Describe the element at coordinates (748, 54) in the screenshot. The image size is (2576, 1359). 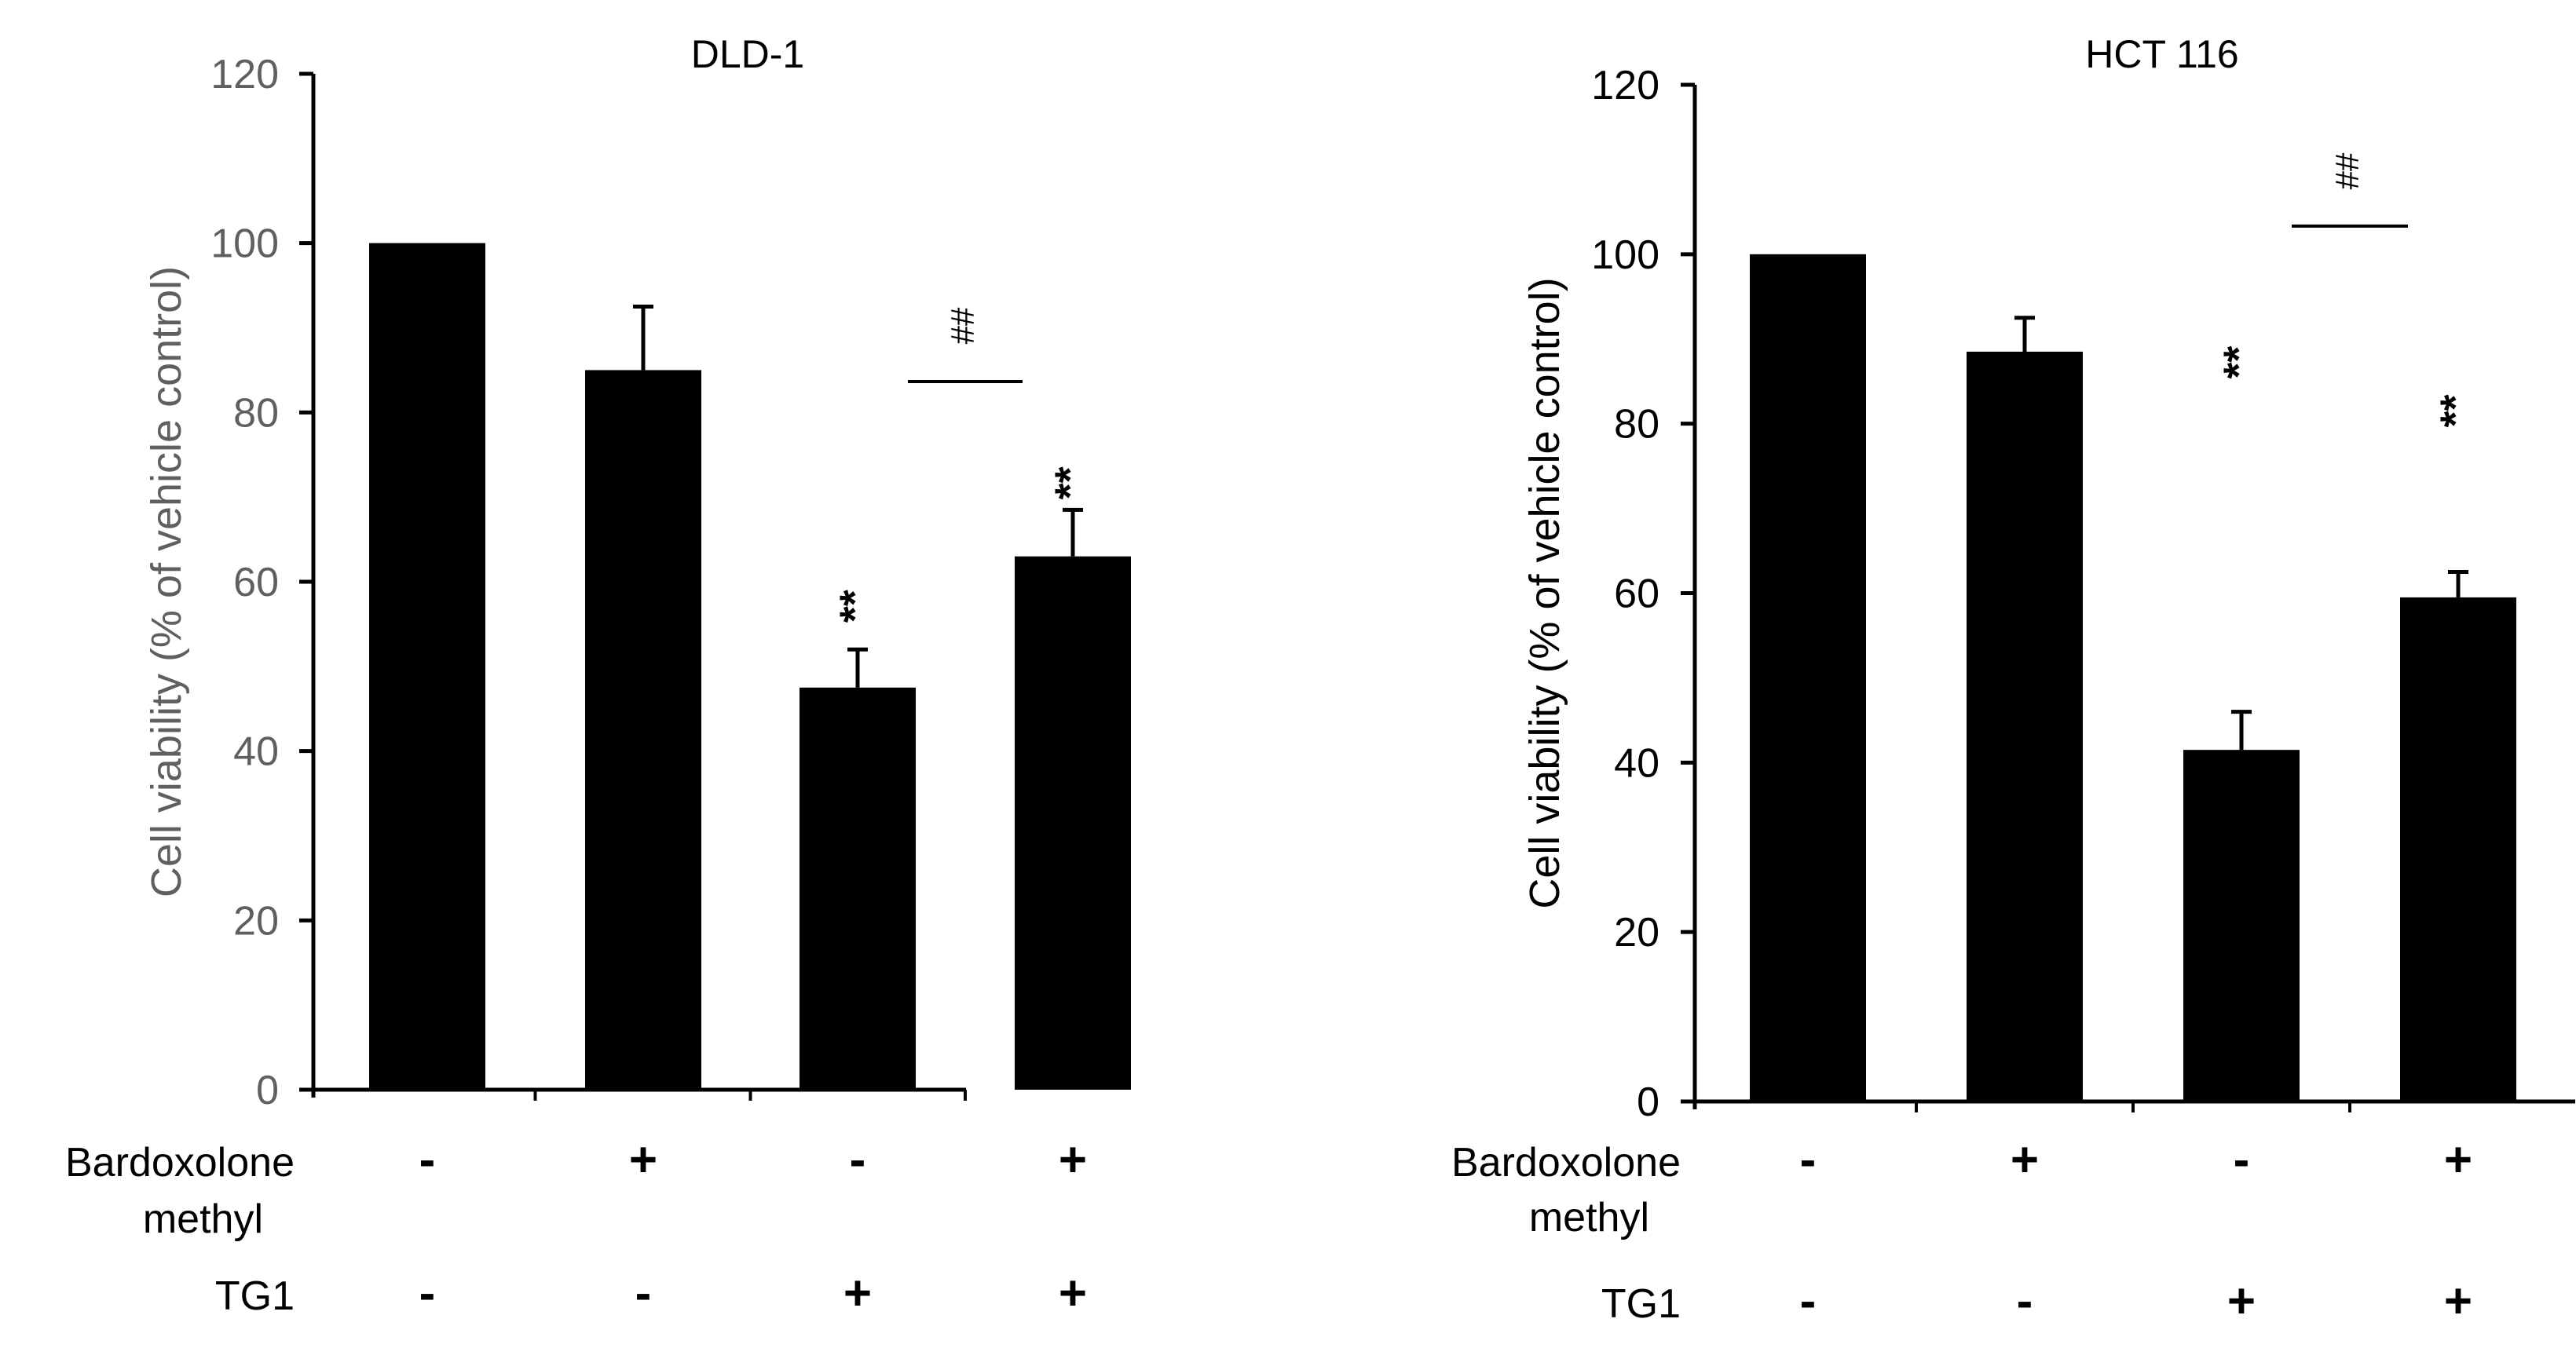
I see `chart-title: DLD-1` at that location.